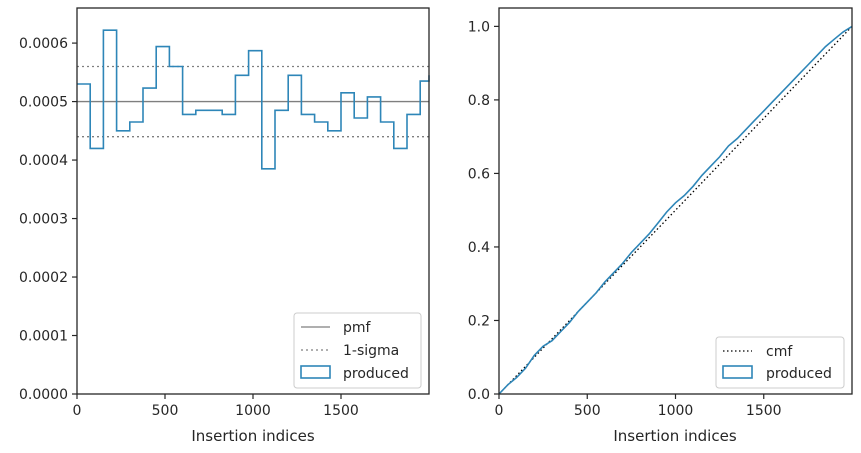  Describe the element at coordinates (43, 278) in the screenshot. I see `y-tick-label: 0.0002` at that location.